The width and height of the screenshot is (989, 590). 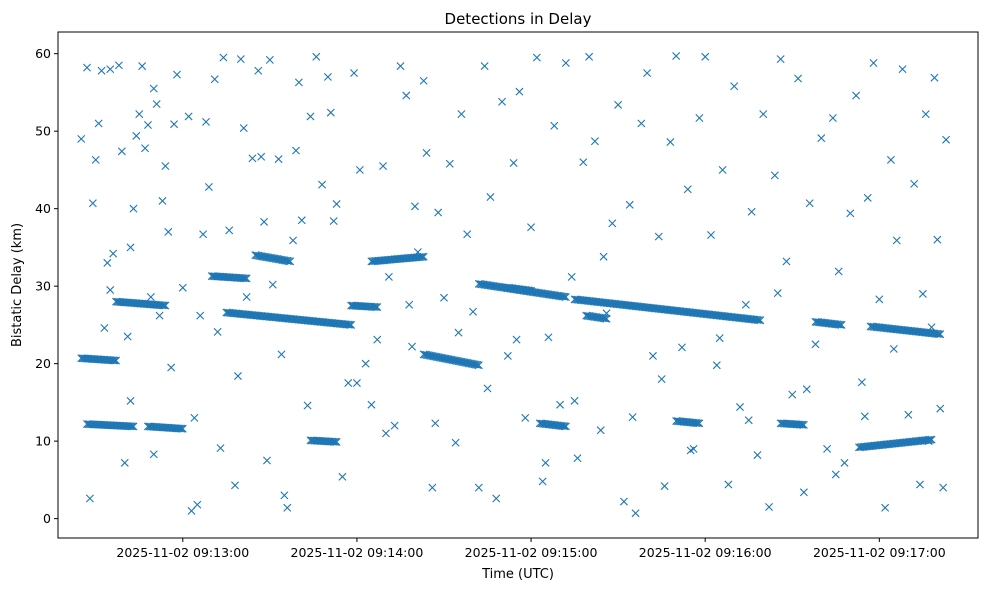 What do you see at coordinates (43, 441) in the screenshot?
I see `y-tick-label: 10` at bounding box center [43, 441].